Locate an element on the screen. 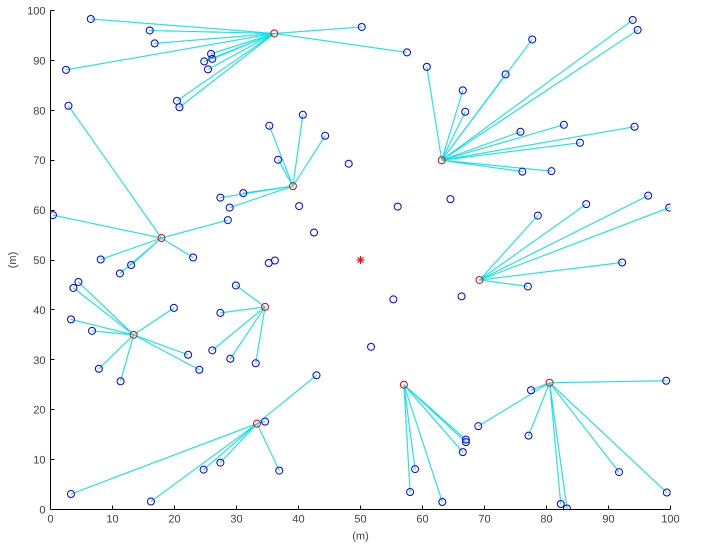 Image resolution: width=705 pixels, height=547 pixels. y-tick-label: 20 is located at coordinates (39, 410).